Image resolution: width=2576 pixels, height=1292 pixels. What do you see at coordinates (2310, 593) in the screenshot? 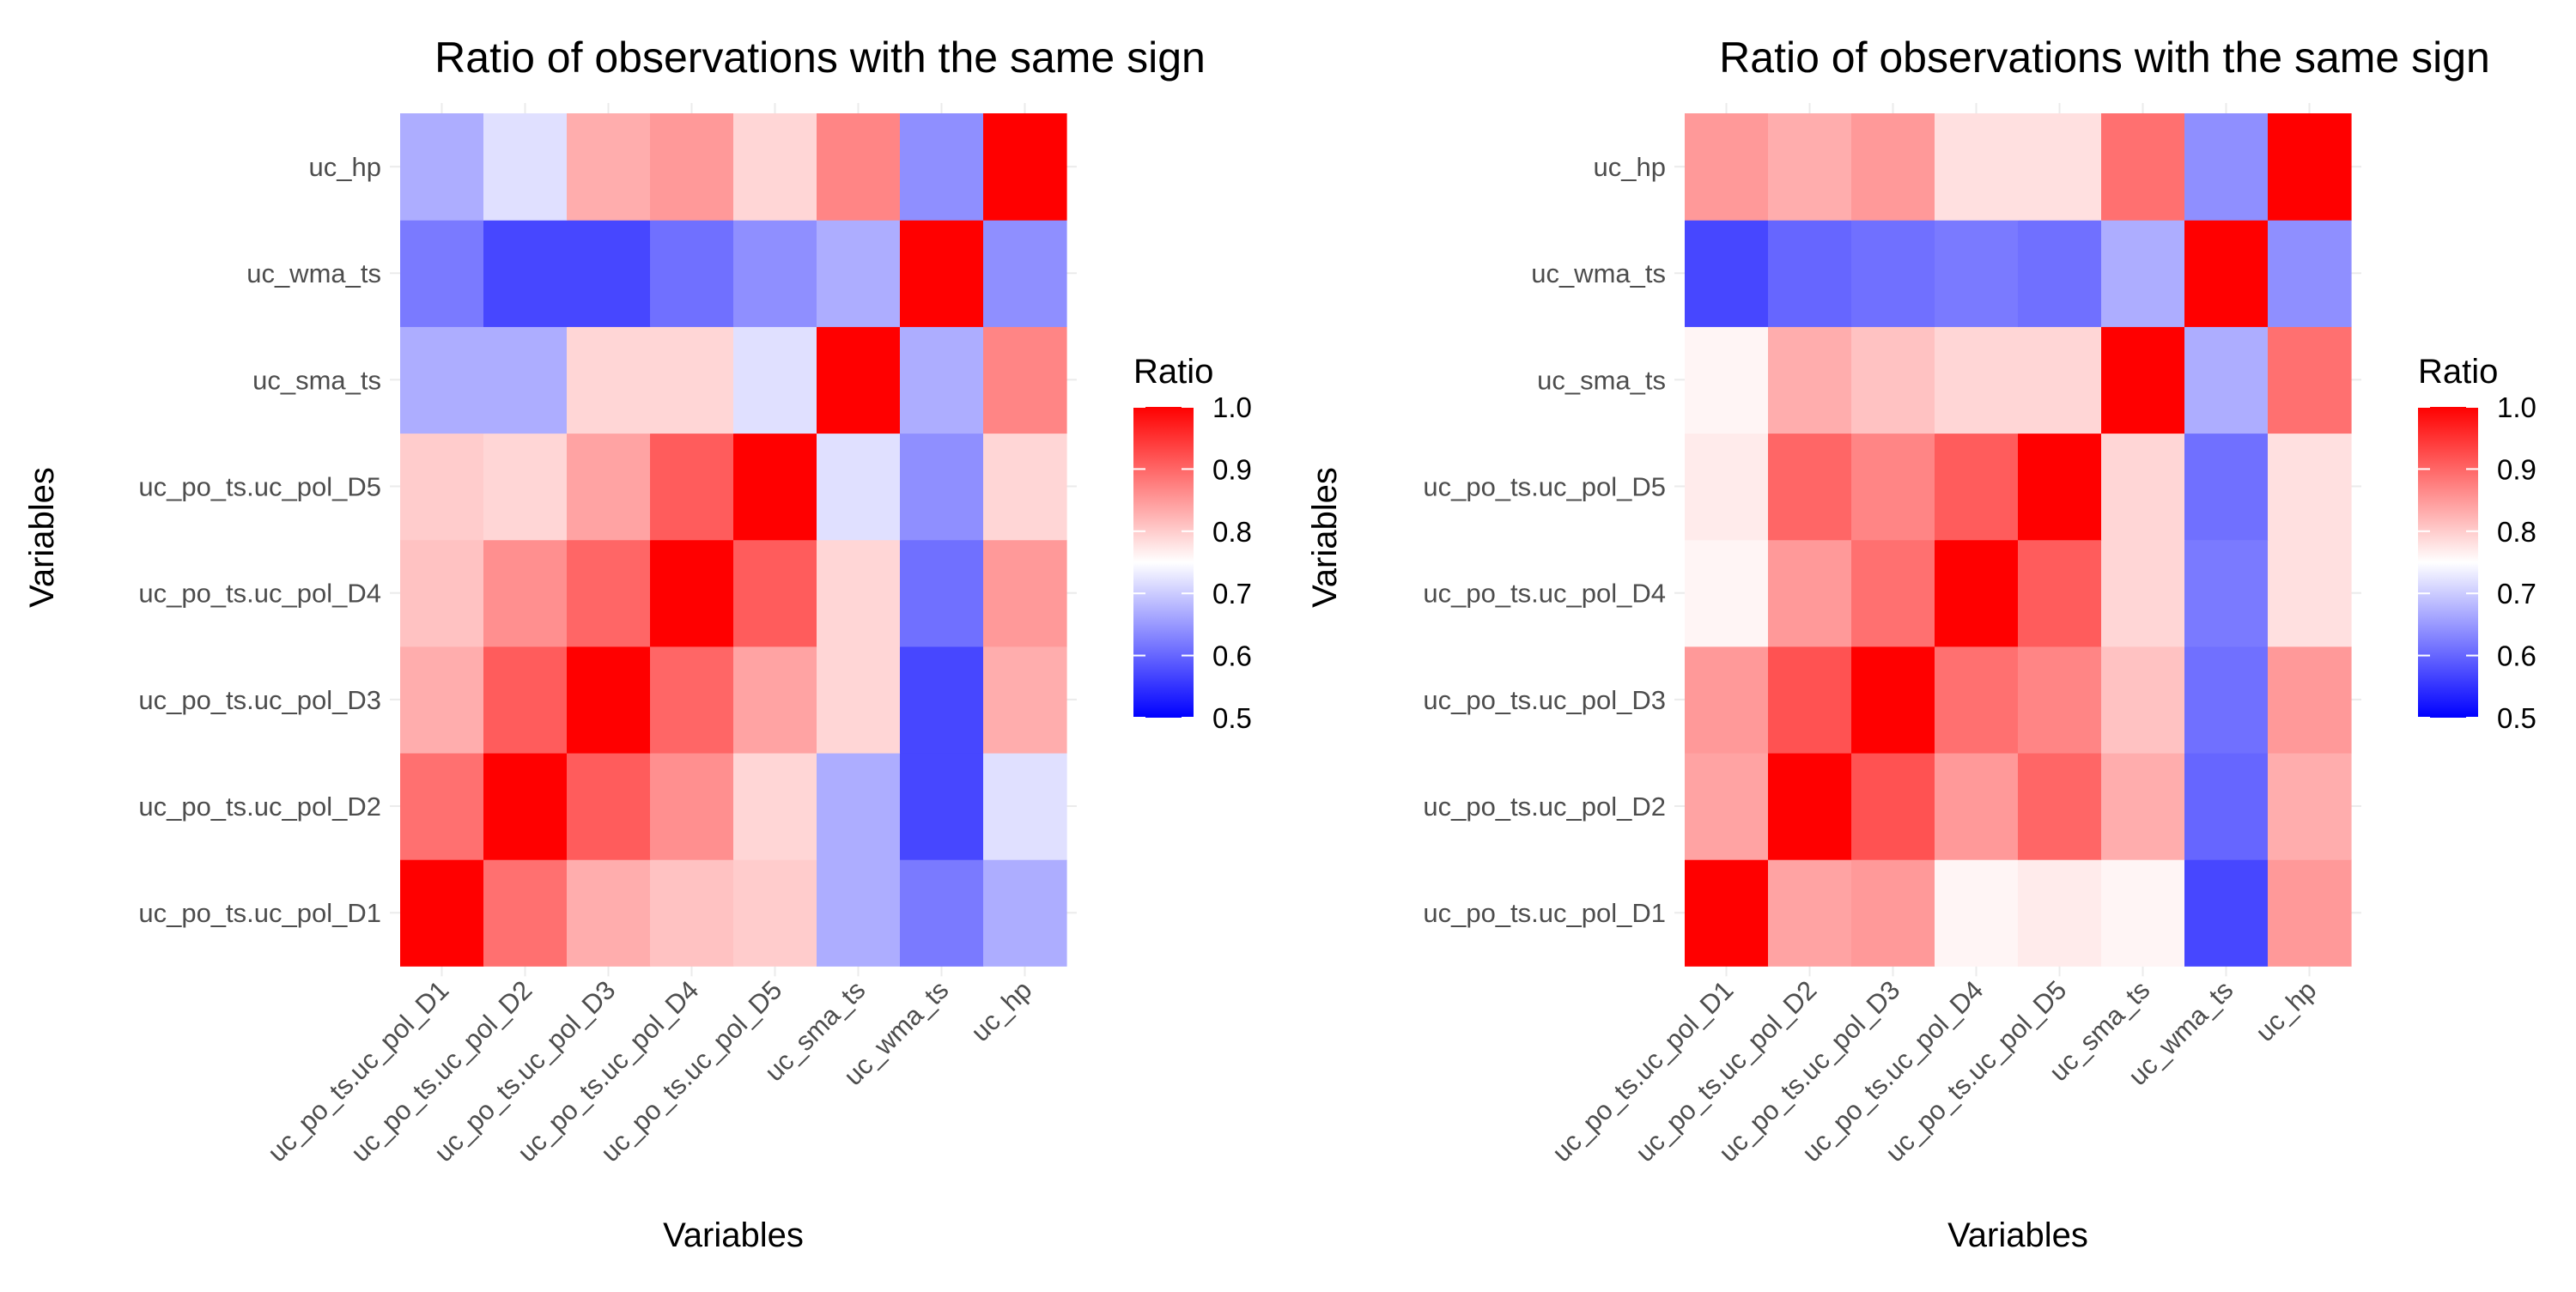
I see `heatmap-cell-uc_po_ts.uc_pol_D4-uc_hp` at bounding box center [2310, 593].